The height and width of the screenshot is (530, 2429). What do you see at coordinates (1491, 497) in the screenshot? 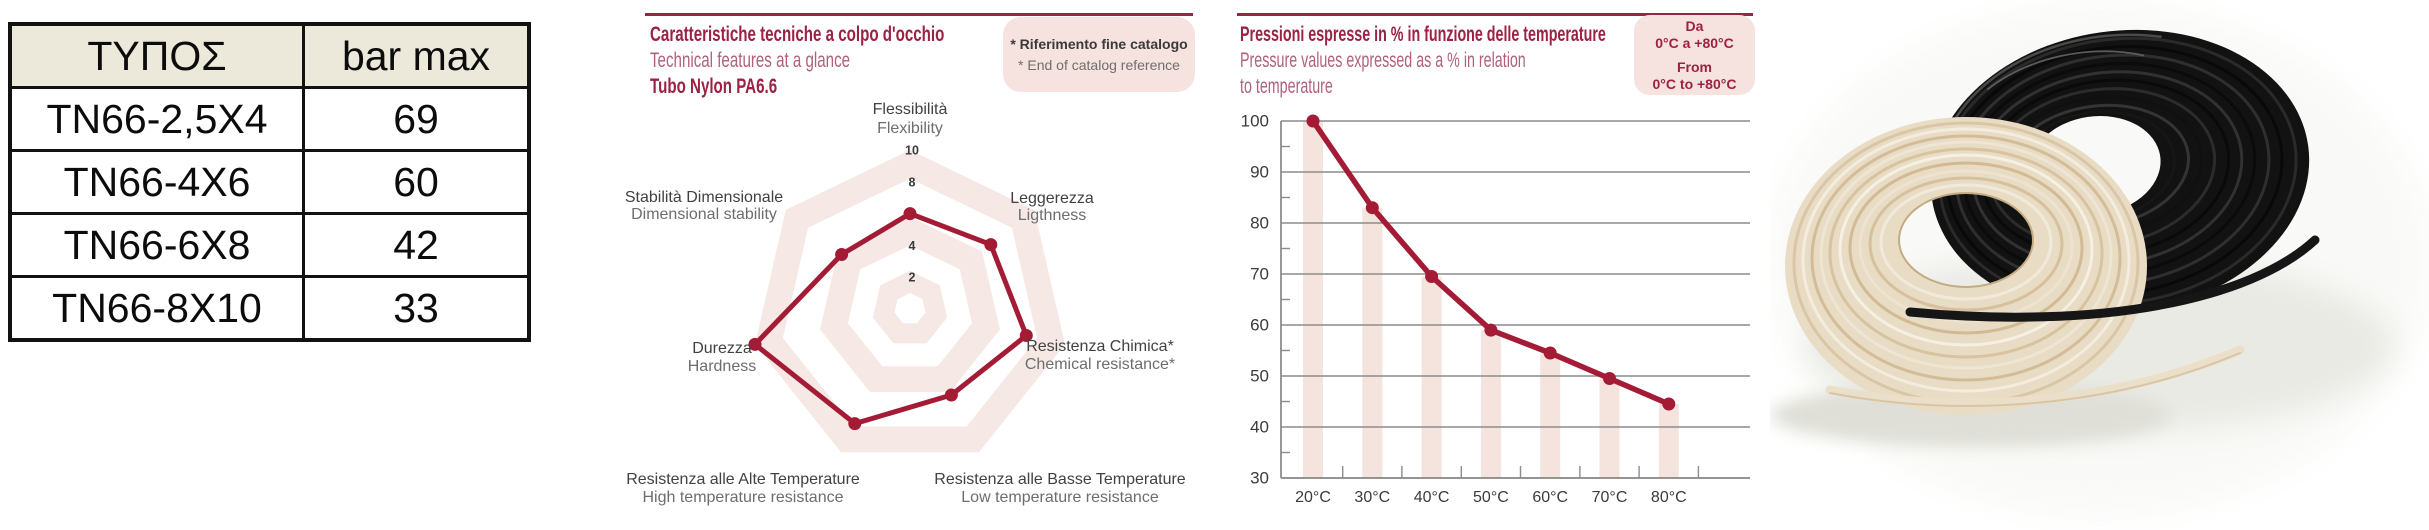
I see `x-tick-label: 50°C` at bounding box center [1491, 497].